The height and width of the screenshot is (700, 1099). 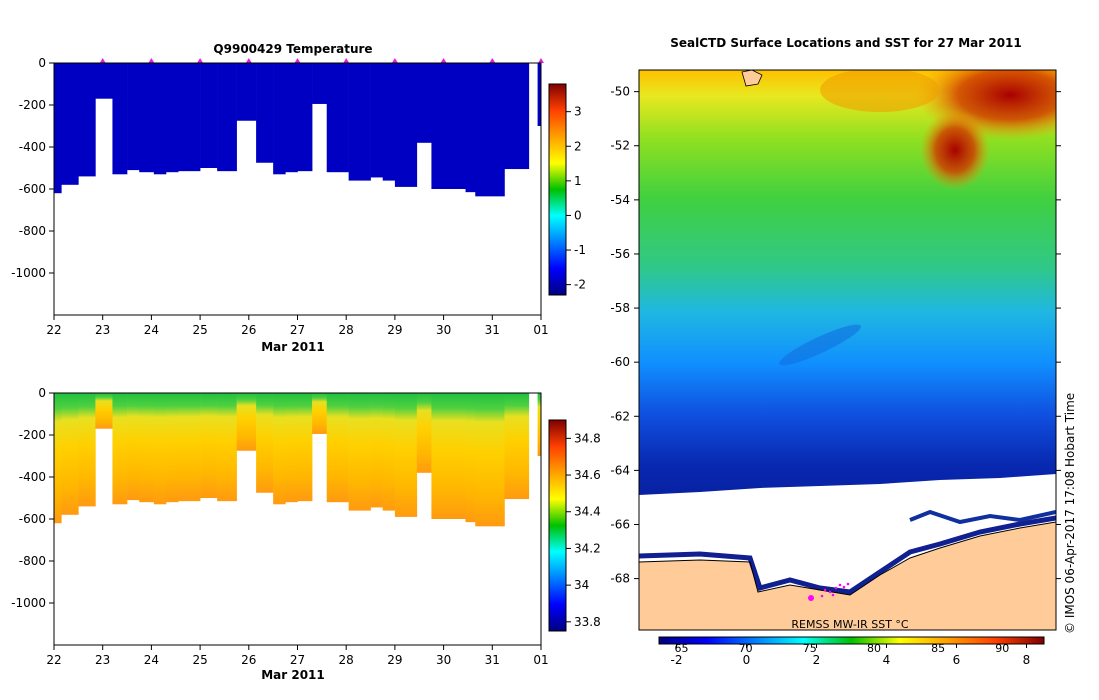 What do you see at coordinates (620, 254) in the screenshot?
I see `map-ytick-label-3: -56` at bounding box center [620, 254].